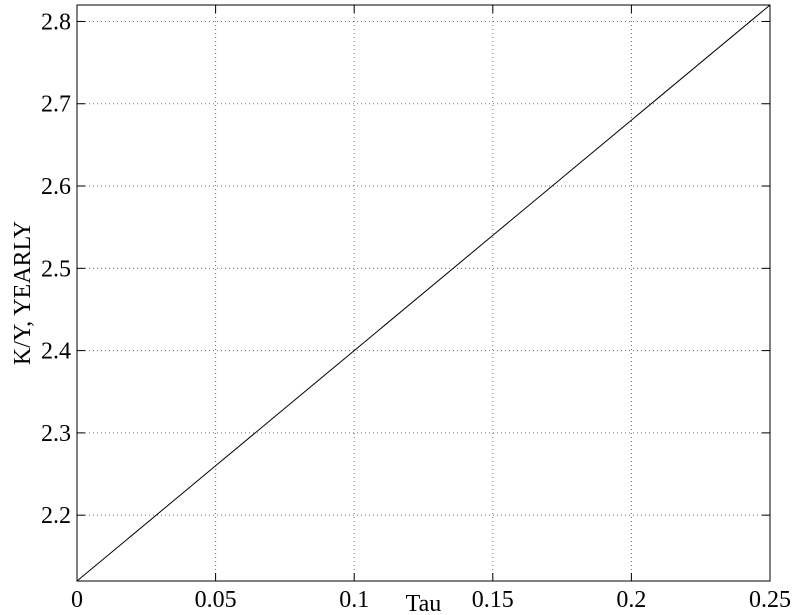 The image size is (806, 615). I want to click on x-tick-label: 0.1, so click(354, 600).